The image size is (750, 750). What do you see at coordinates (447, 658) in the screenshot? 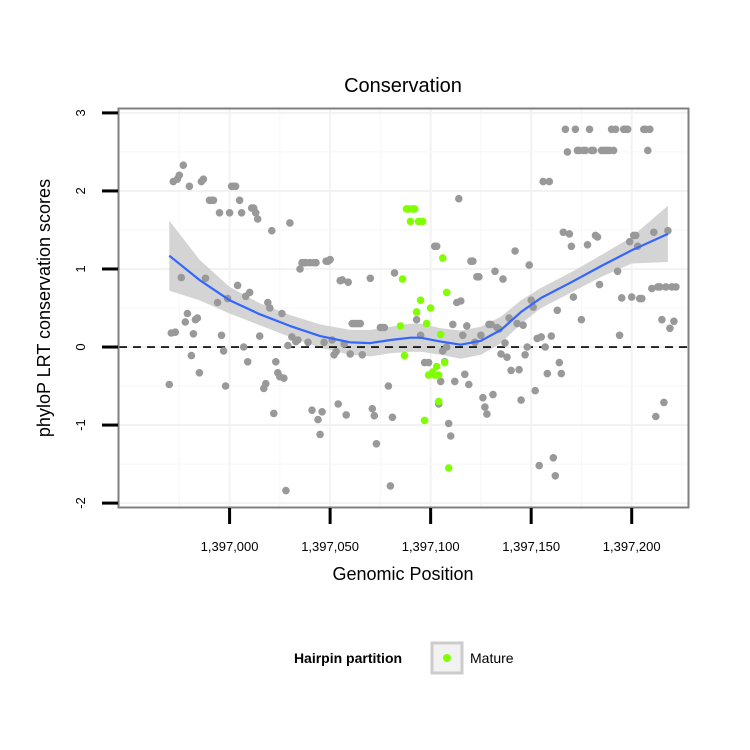
I see `legend-key-point` at bounding box center [447, 658].